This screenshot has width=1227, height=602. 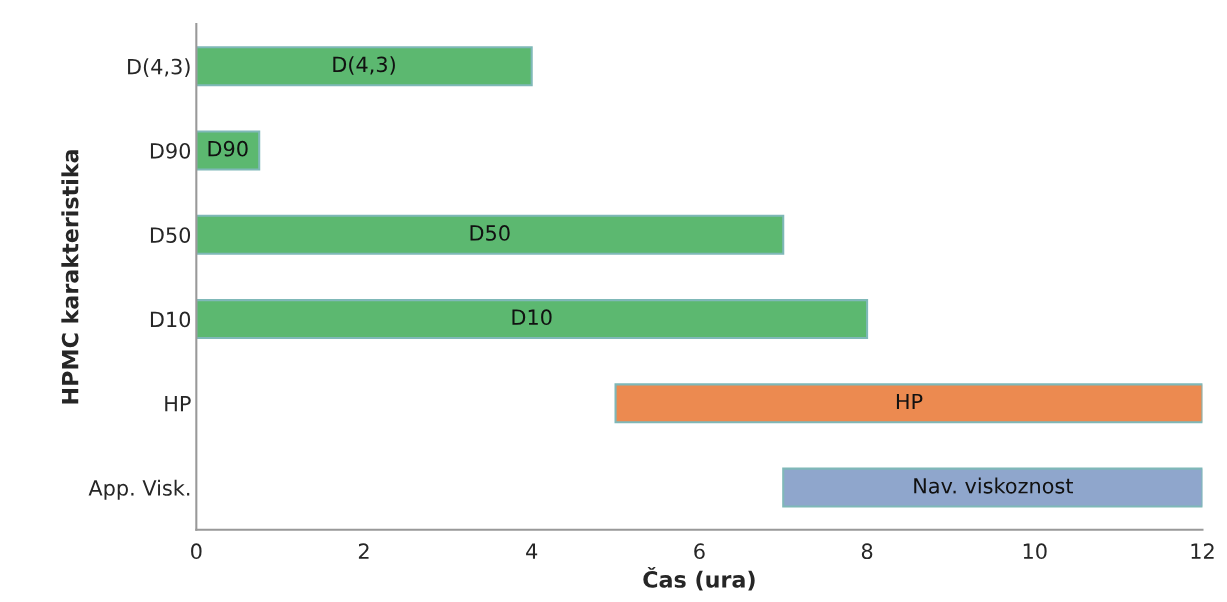 I want to click on x-tick-label: 12, so click(x=1202, y=551).